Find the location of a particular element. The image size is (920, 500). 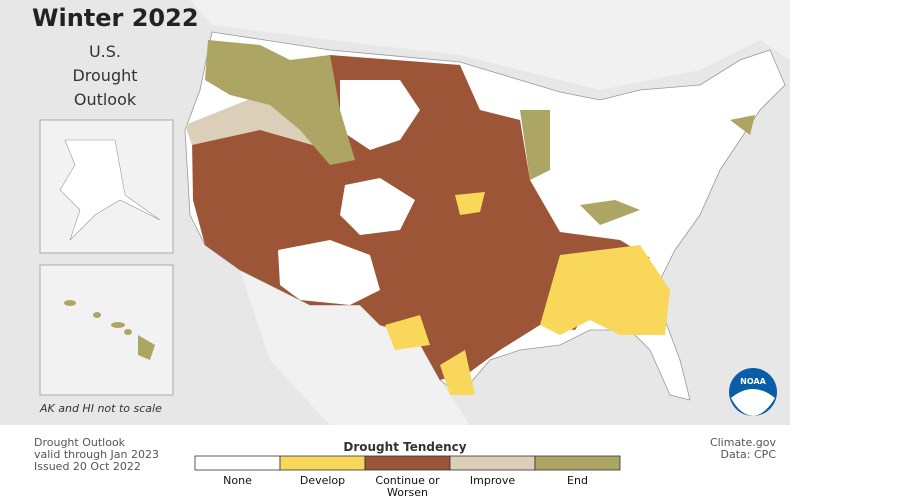

legend-label: Develop is located at coordinates (322, 480).